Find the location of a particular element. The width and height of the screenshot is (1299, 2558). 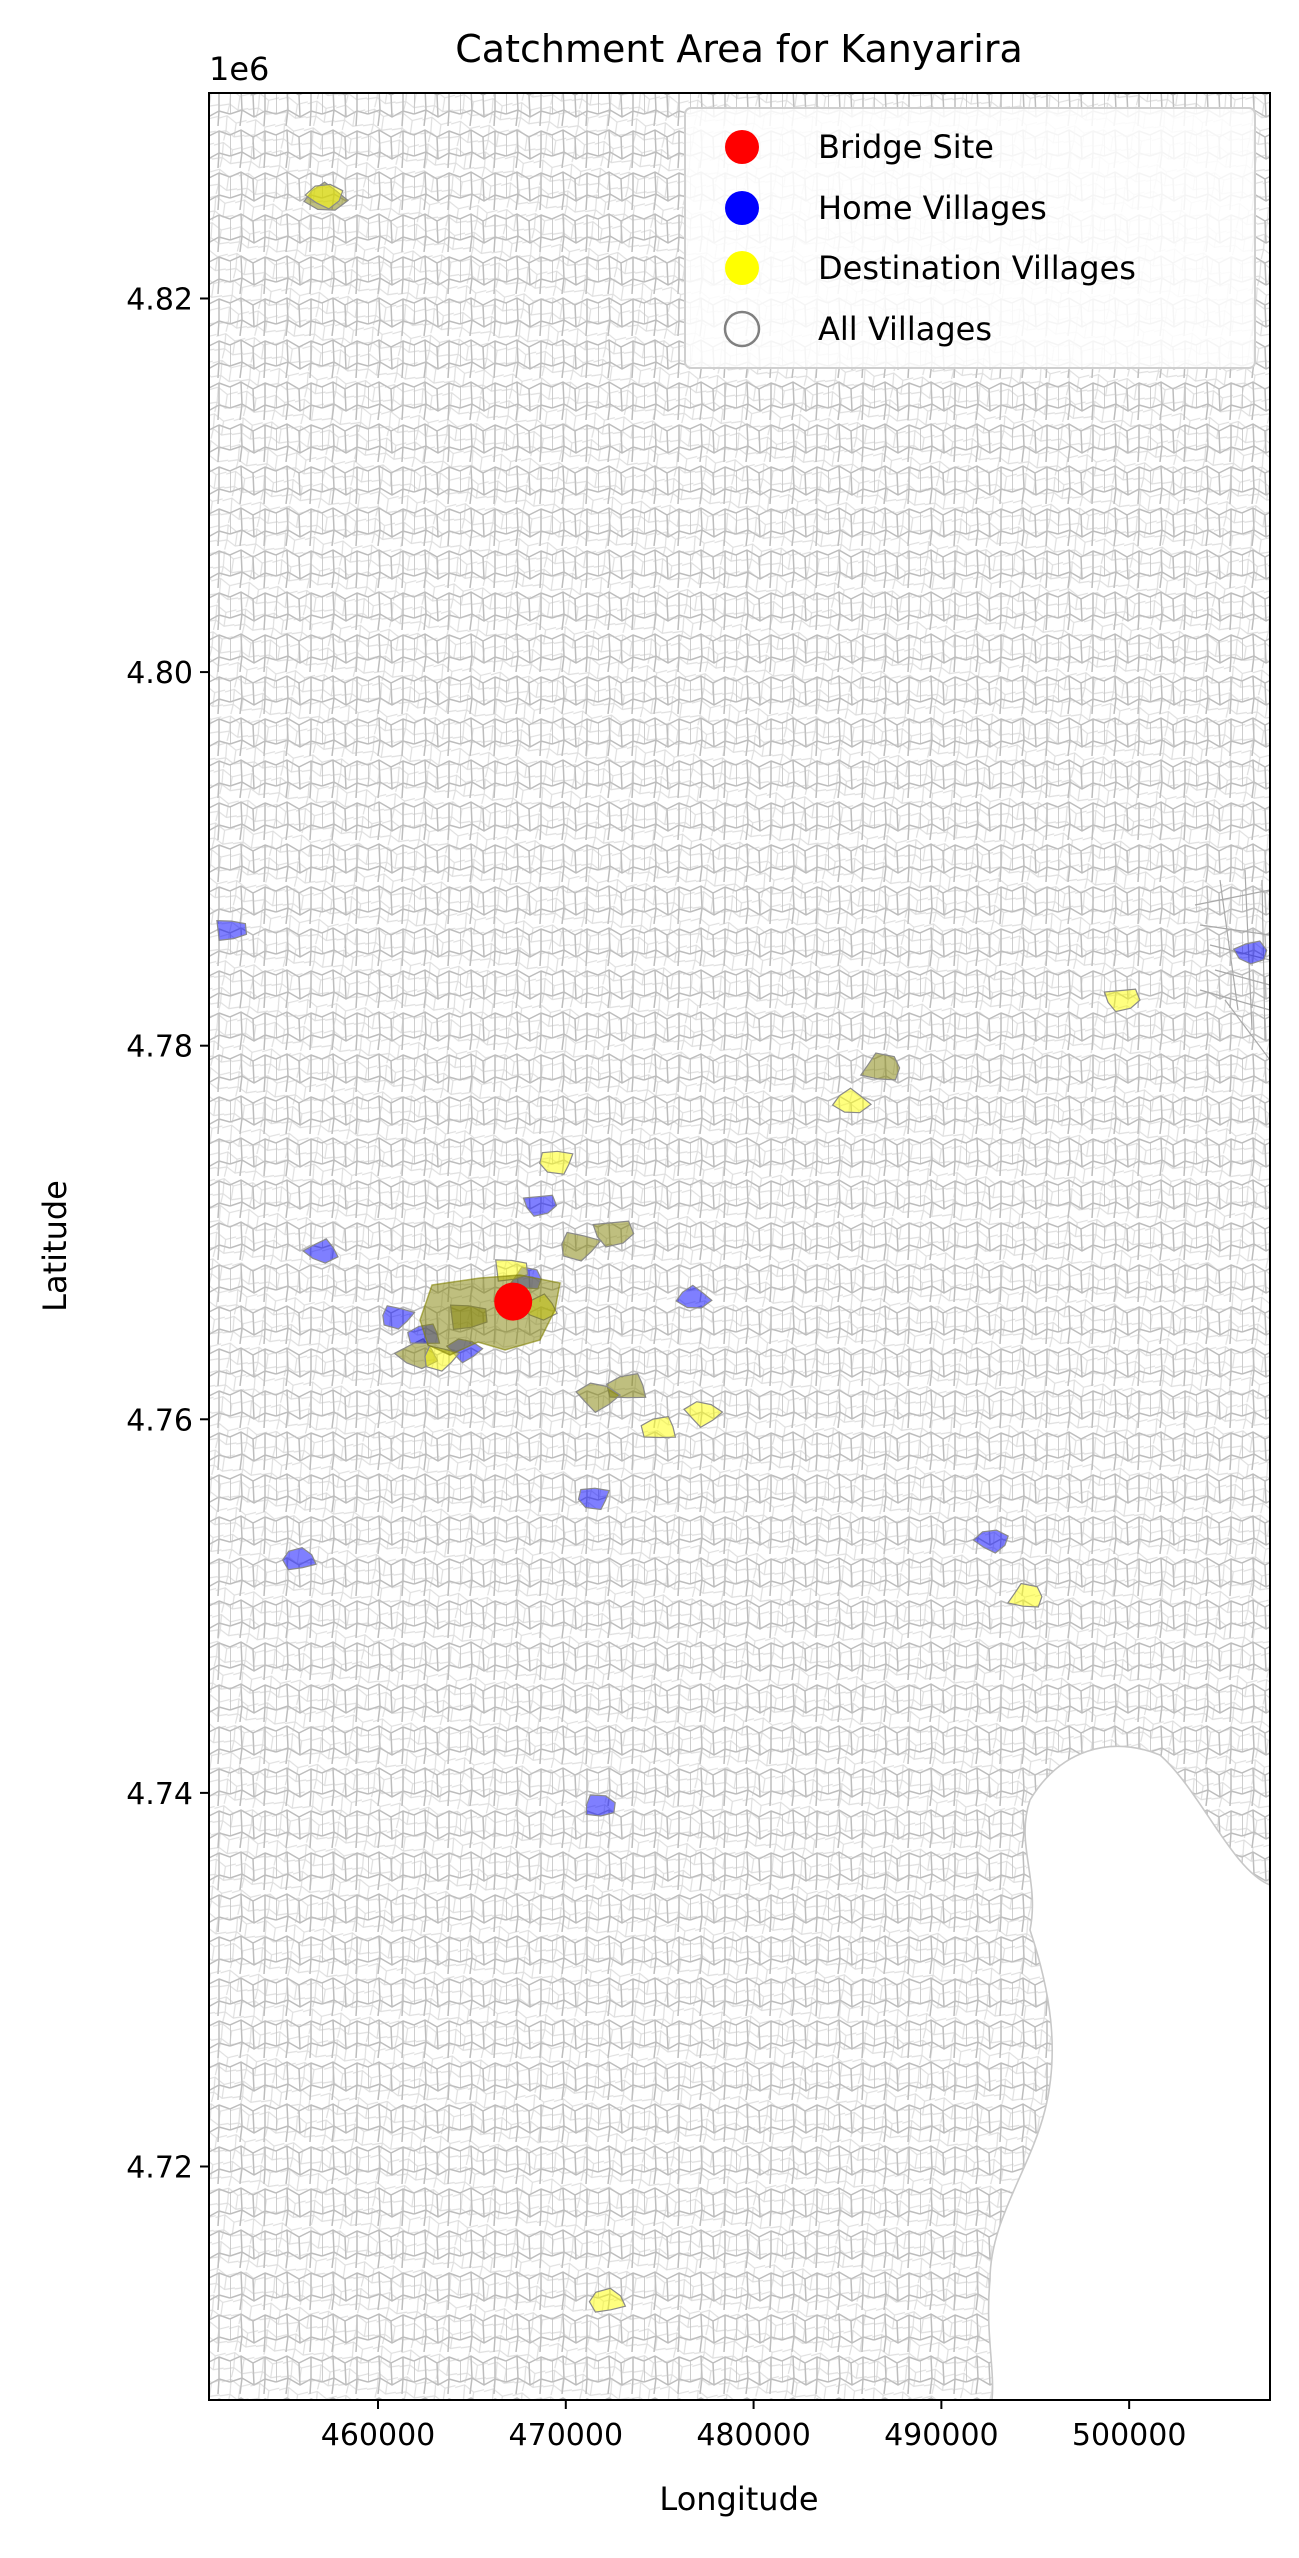

y-tick-label: 4.78 is located at coordinates (159, 1047).